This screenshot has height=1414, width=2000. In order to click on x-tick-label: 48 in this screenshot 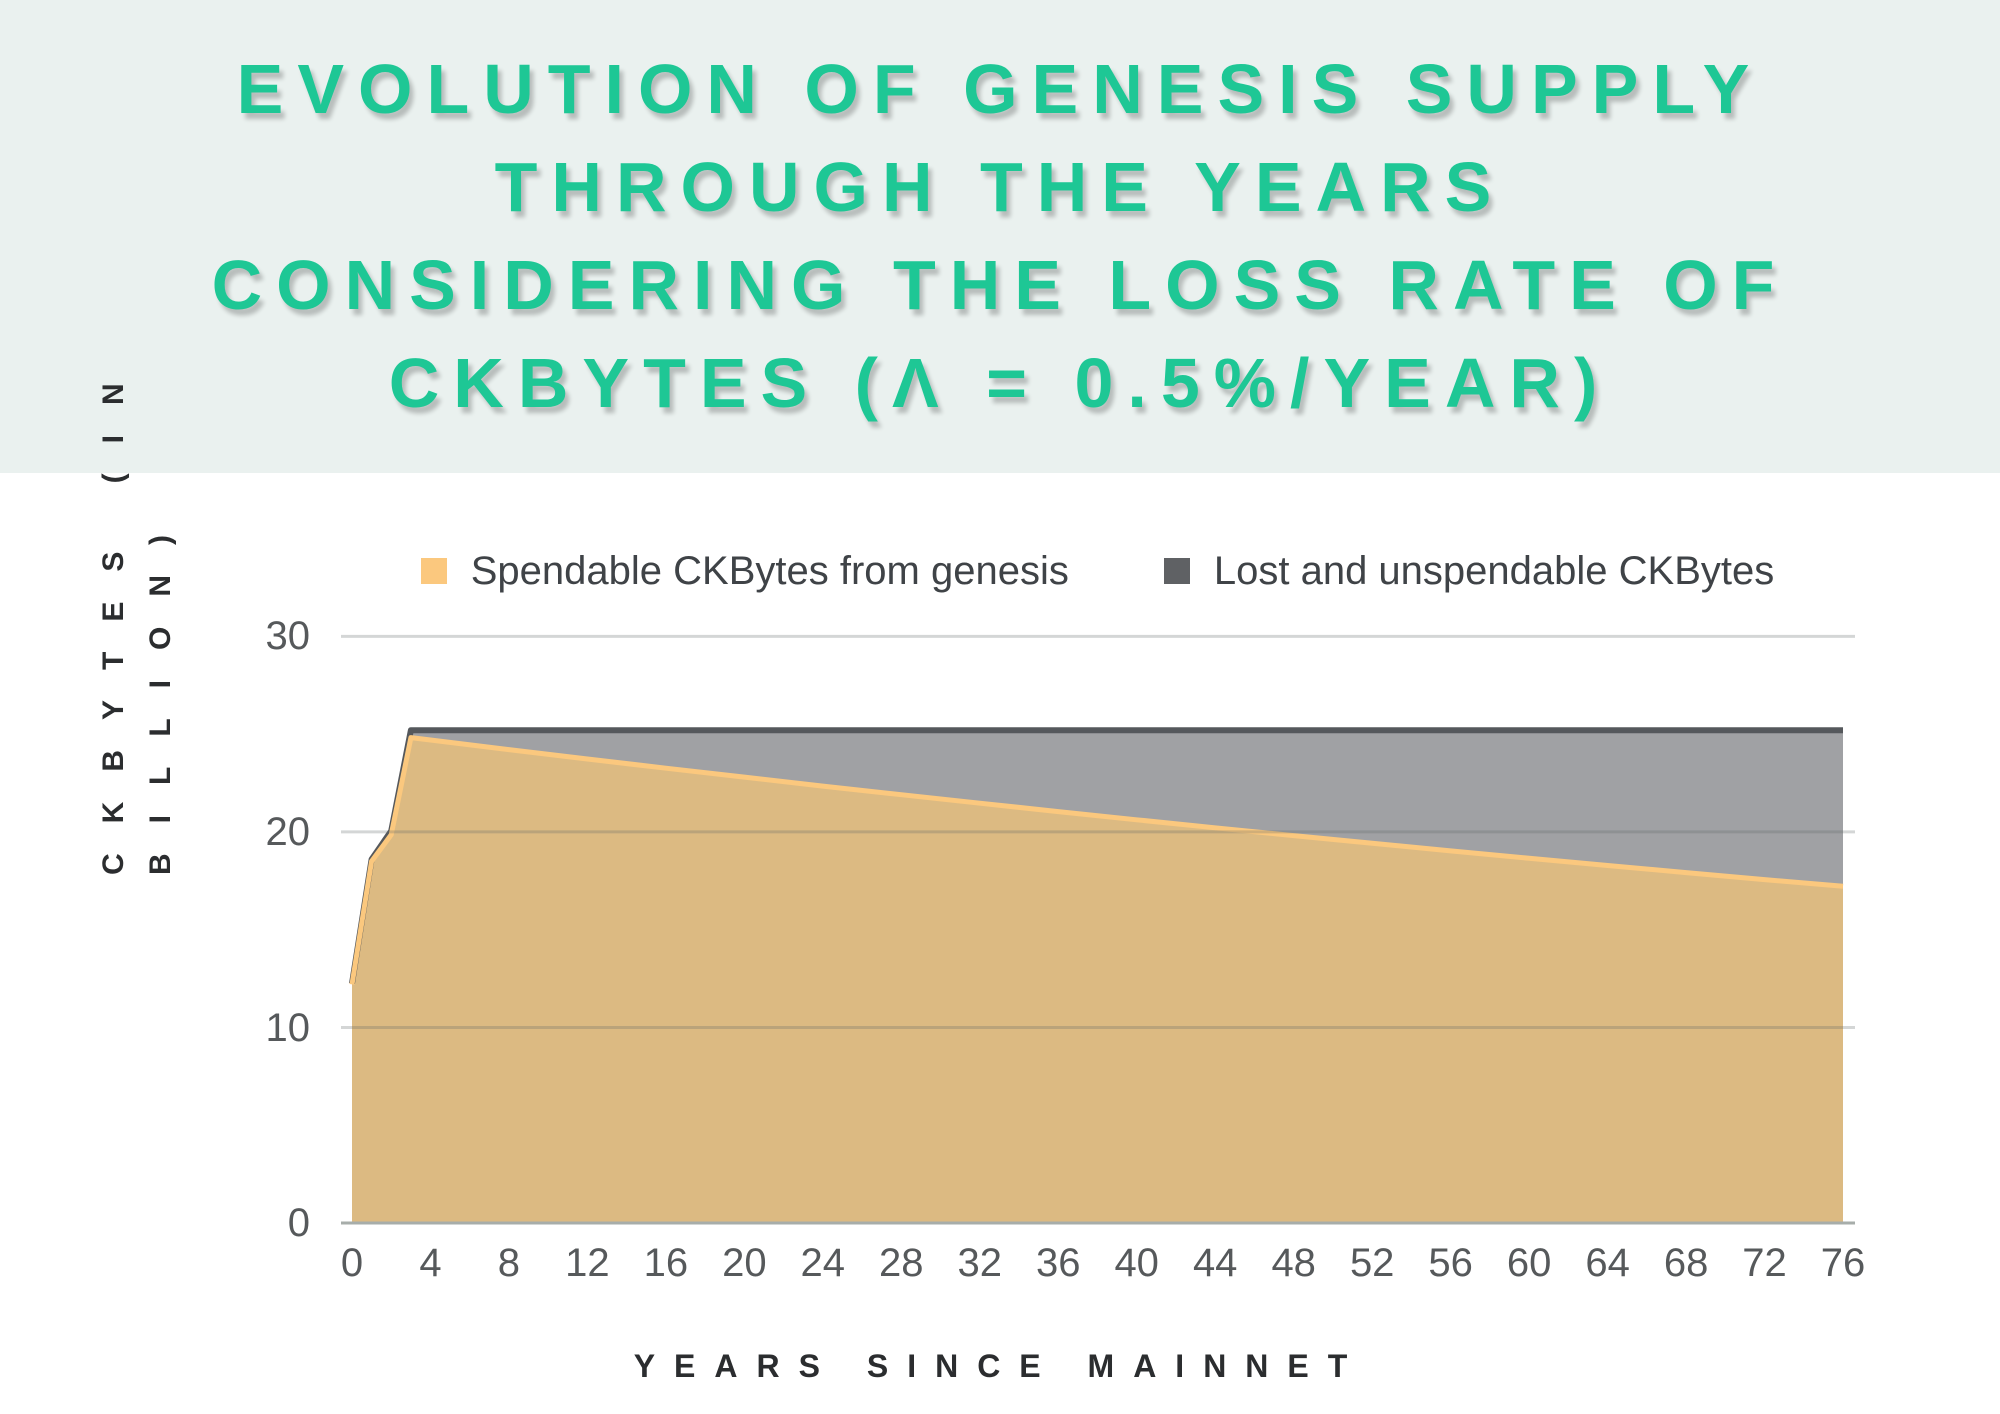, I will do `click(1293, 1263)`.